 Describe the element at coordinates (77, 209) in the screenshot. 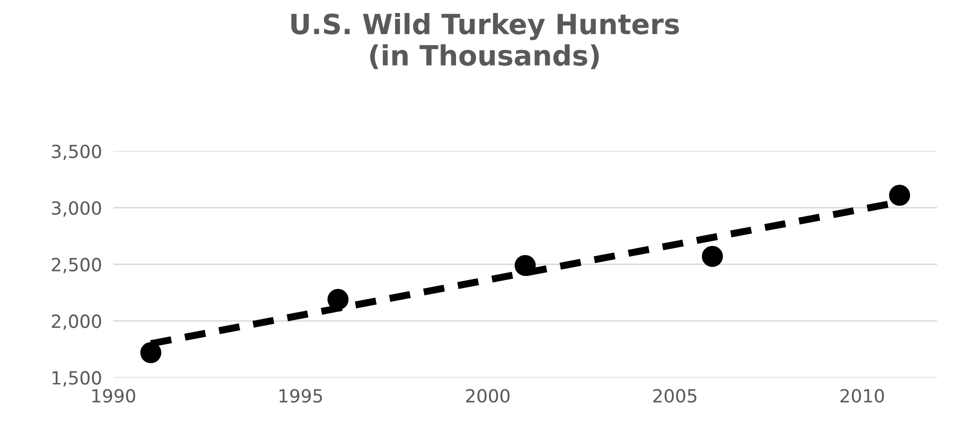

I see `y-tick-label: 3,000` at that location.